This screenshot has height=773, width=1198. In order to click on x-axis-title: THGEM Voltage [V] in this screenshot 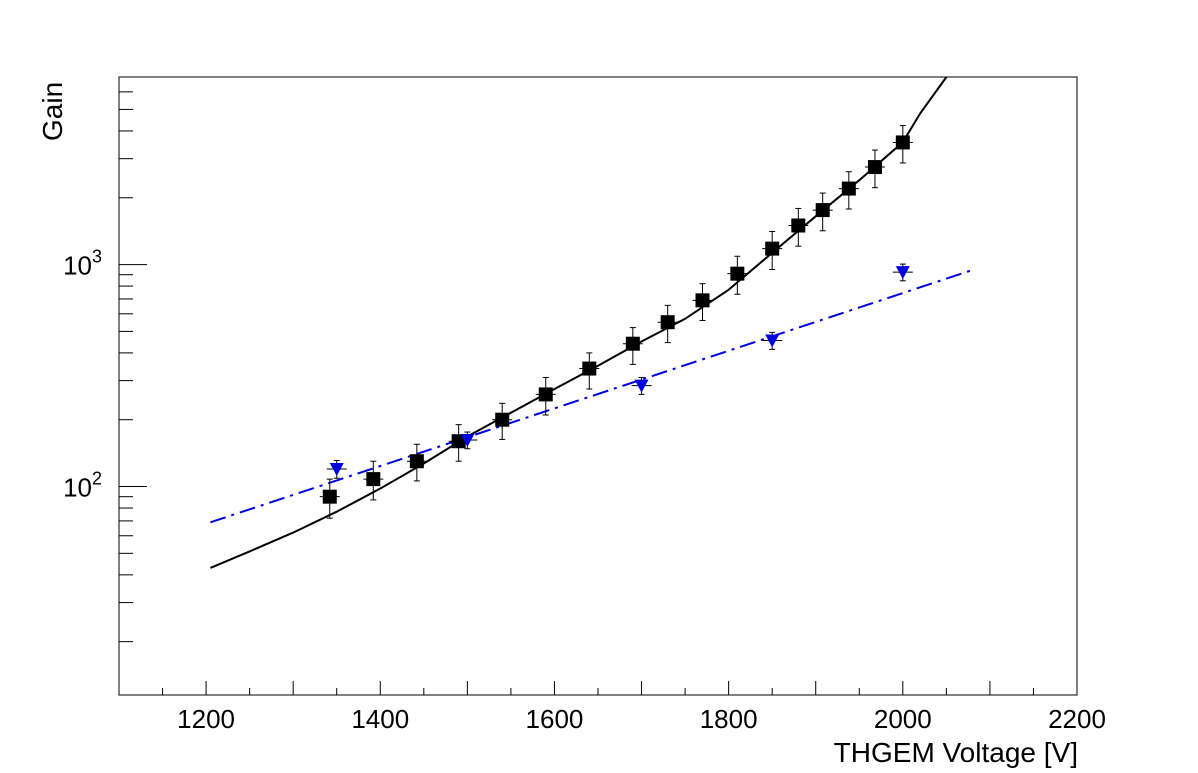, I will do `click(956, 752)`.